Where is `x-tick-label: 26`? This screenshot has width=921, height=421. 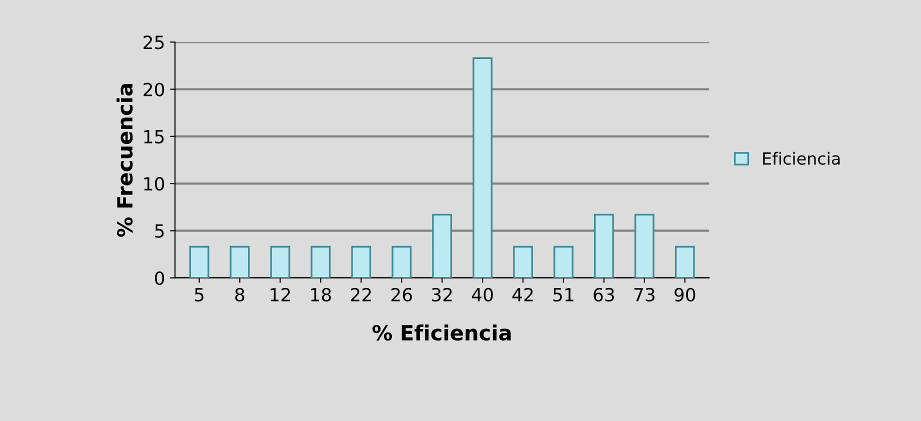 x-tick-label: 26 is located at coordinates (401, 295).